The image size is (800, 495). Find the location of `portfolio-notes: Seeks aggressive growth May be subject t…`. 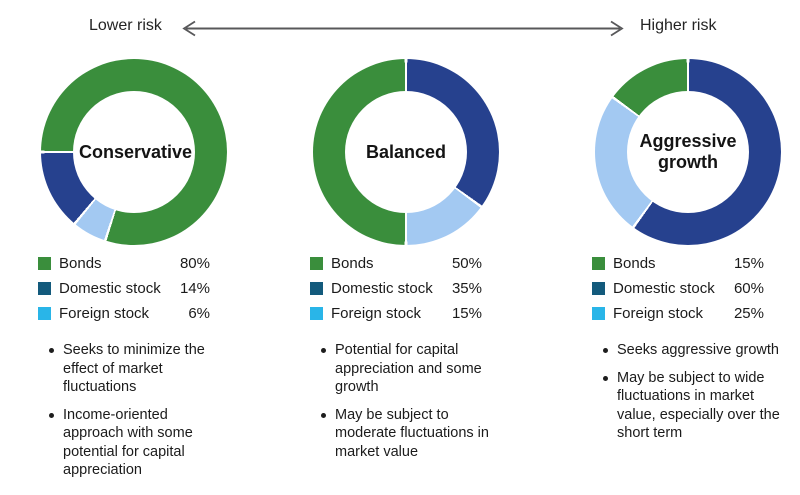

portfolio-notes: Seeks aggressive growth May be subject t… is located at coordinates (691, 396).